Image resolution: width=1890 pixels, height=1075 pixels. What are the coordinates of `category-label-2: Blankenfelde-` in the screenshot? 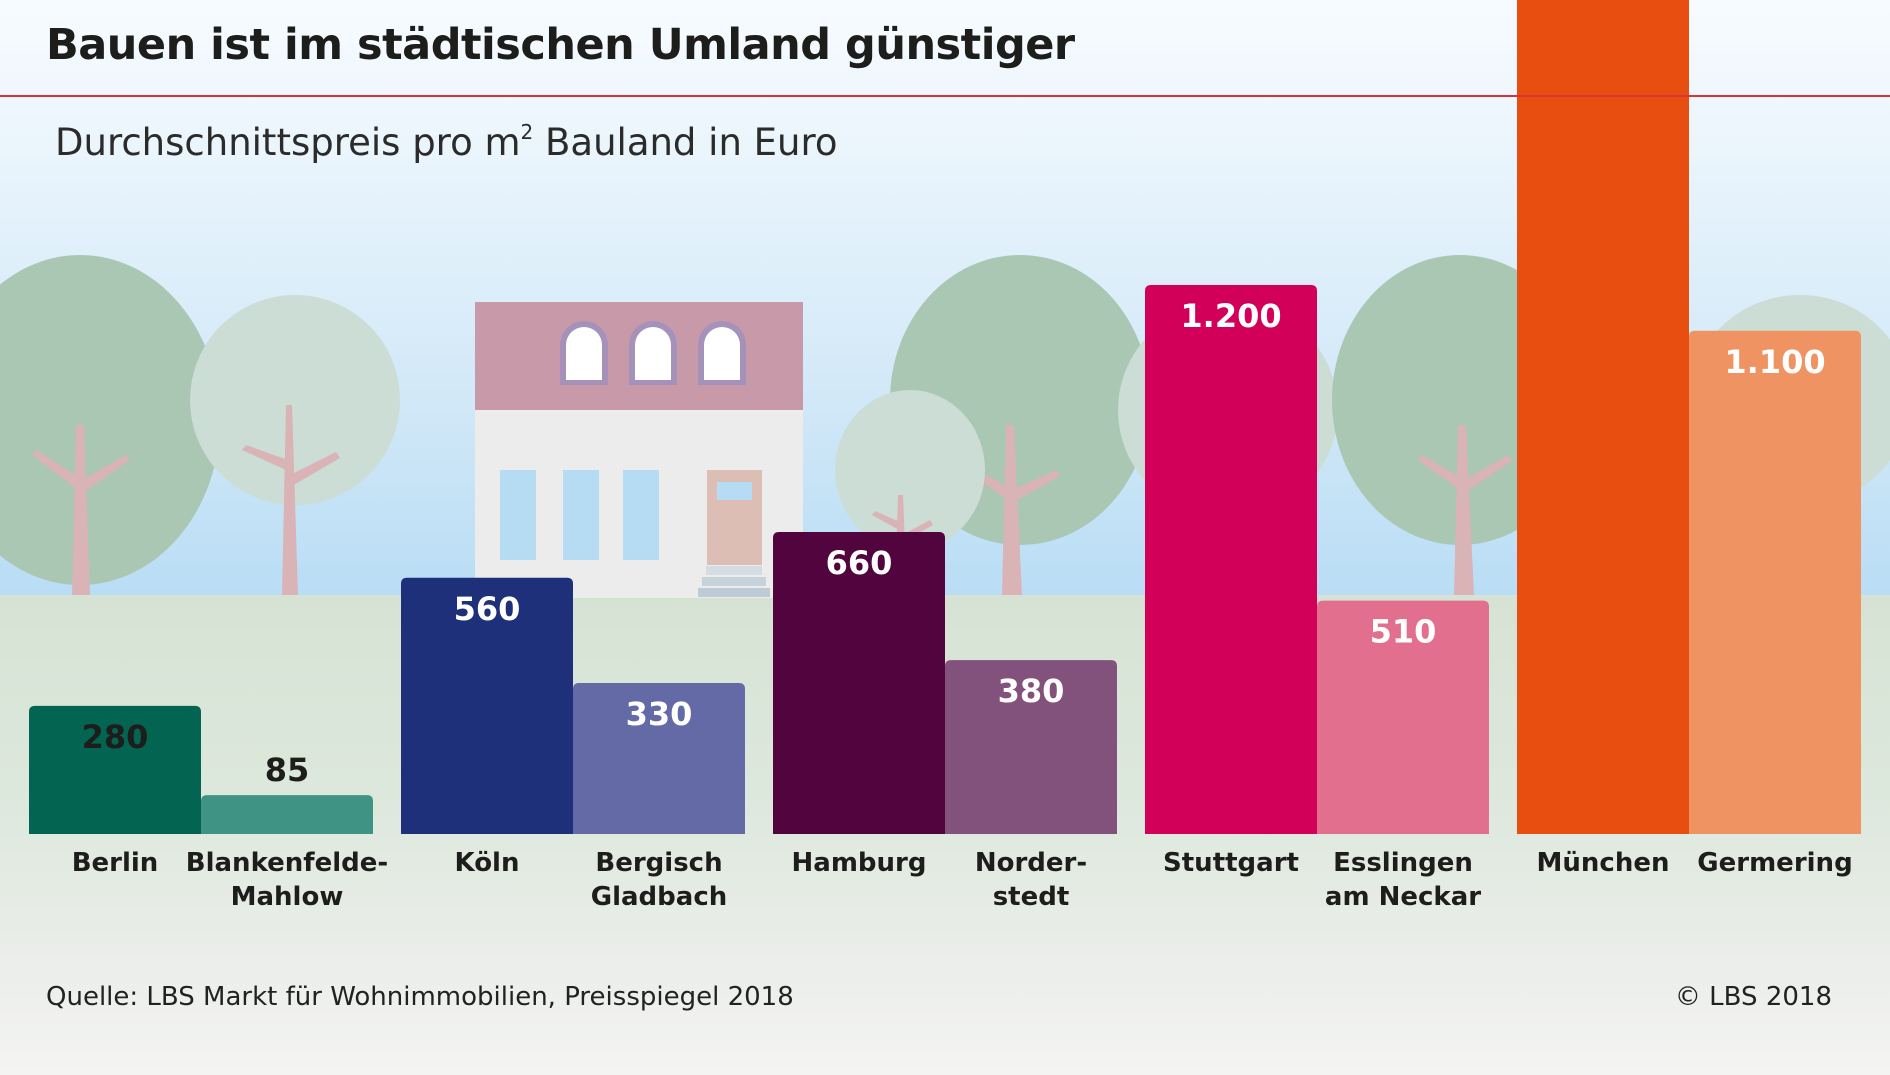 It's located at (287, 863).